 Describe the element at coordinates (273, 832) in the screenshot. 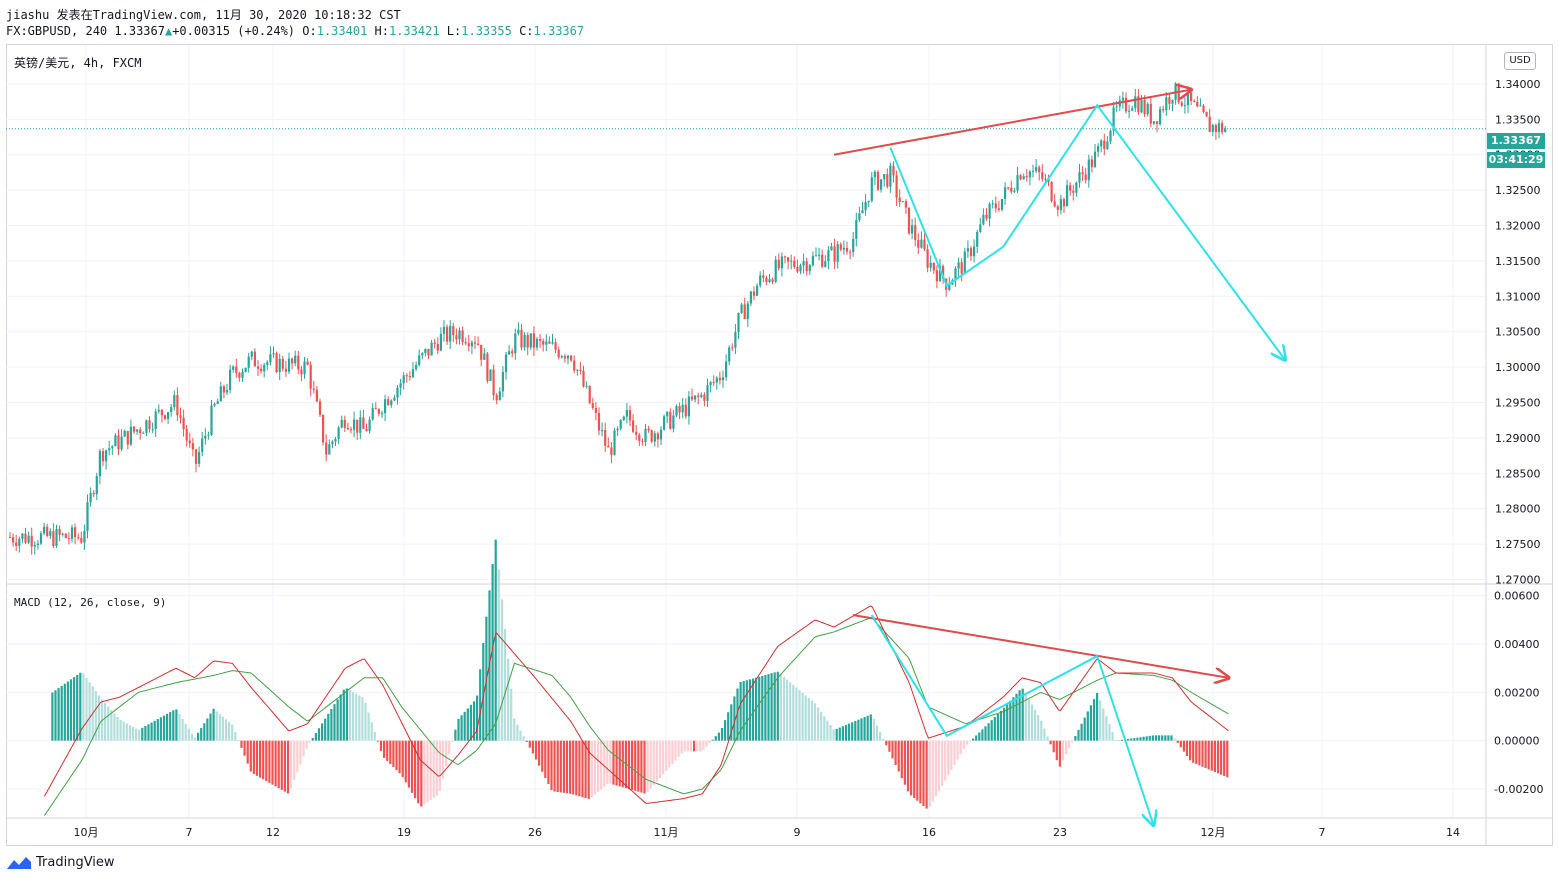

I see `time-tick-label: 12` at that location.